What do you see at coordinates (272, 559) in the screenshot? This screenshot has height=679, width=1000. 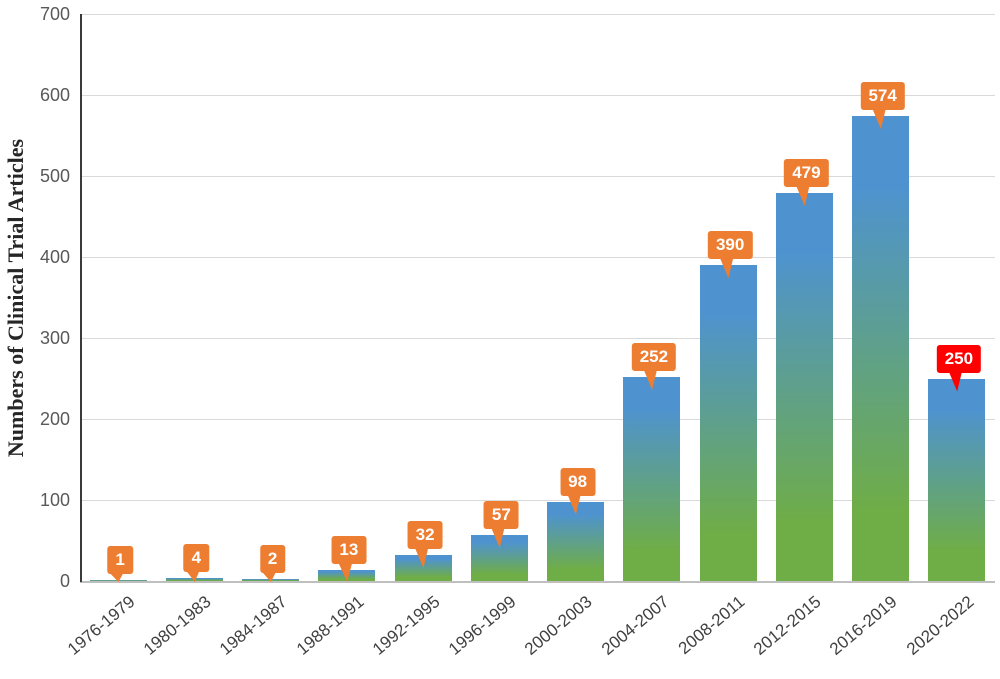 I see `data-label-1984-1987: 2` at bounding box center [272, 559].